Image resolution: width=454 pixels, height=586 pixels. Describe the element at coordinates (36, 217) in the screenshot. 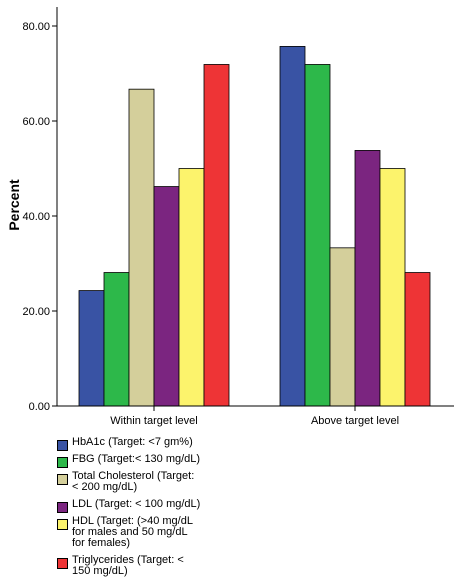

I see `y-tick-label: 40.00` at that location.